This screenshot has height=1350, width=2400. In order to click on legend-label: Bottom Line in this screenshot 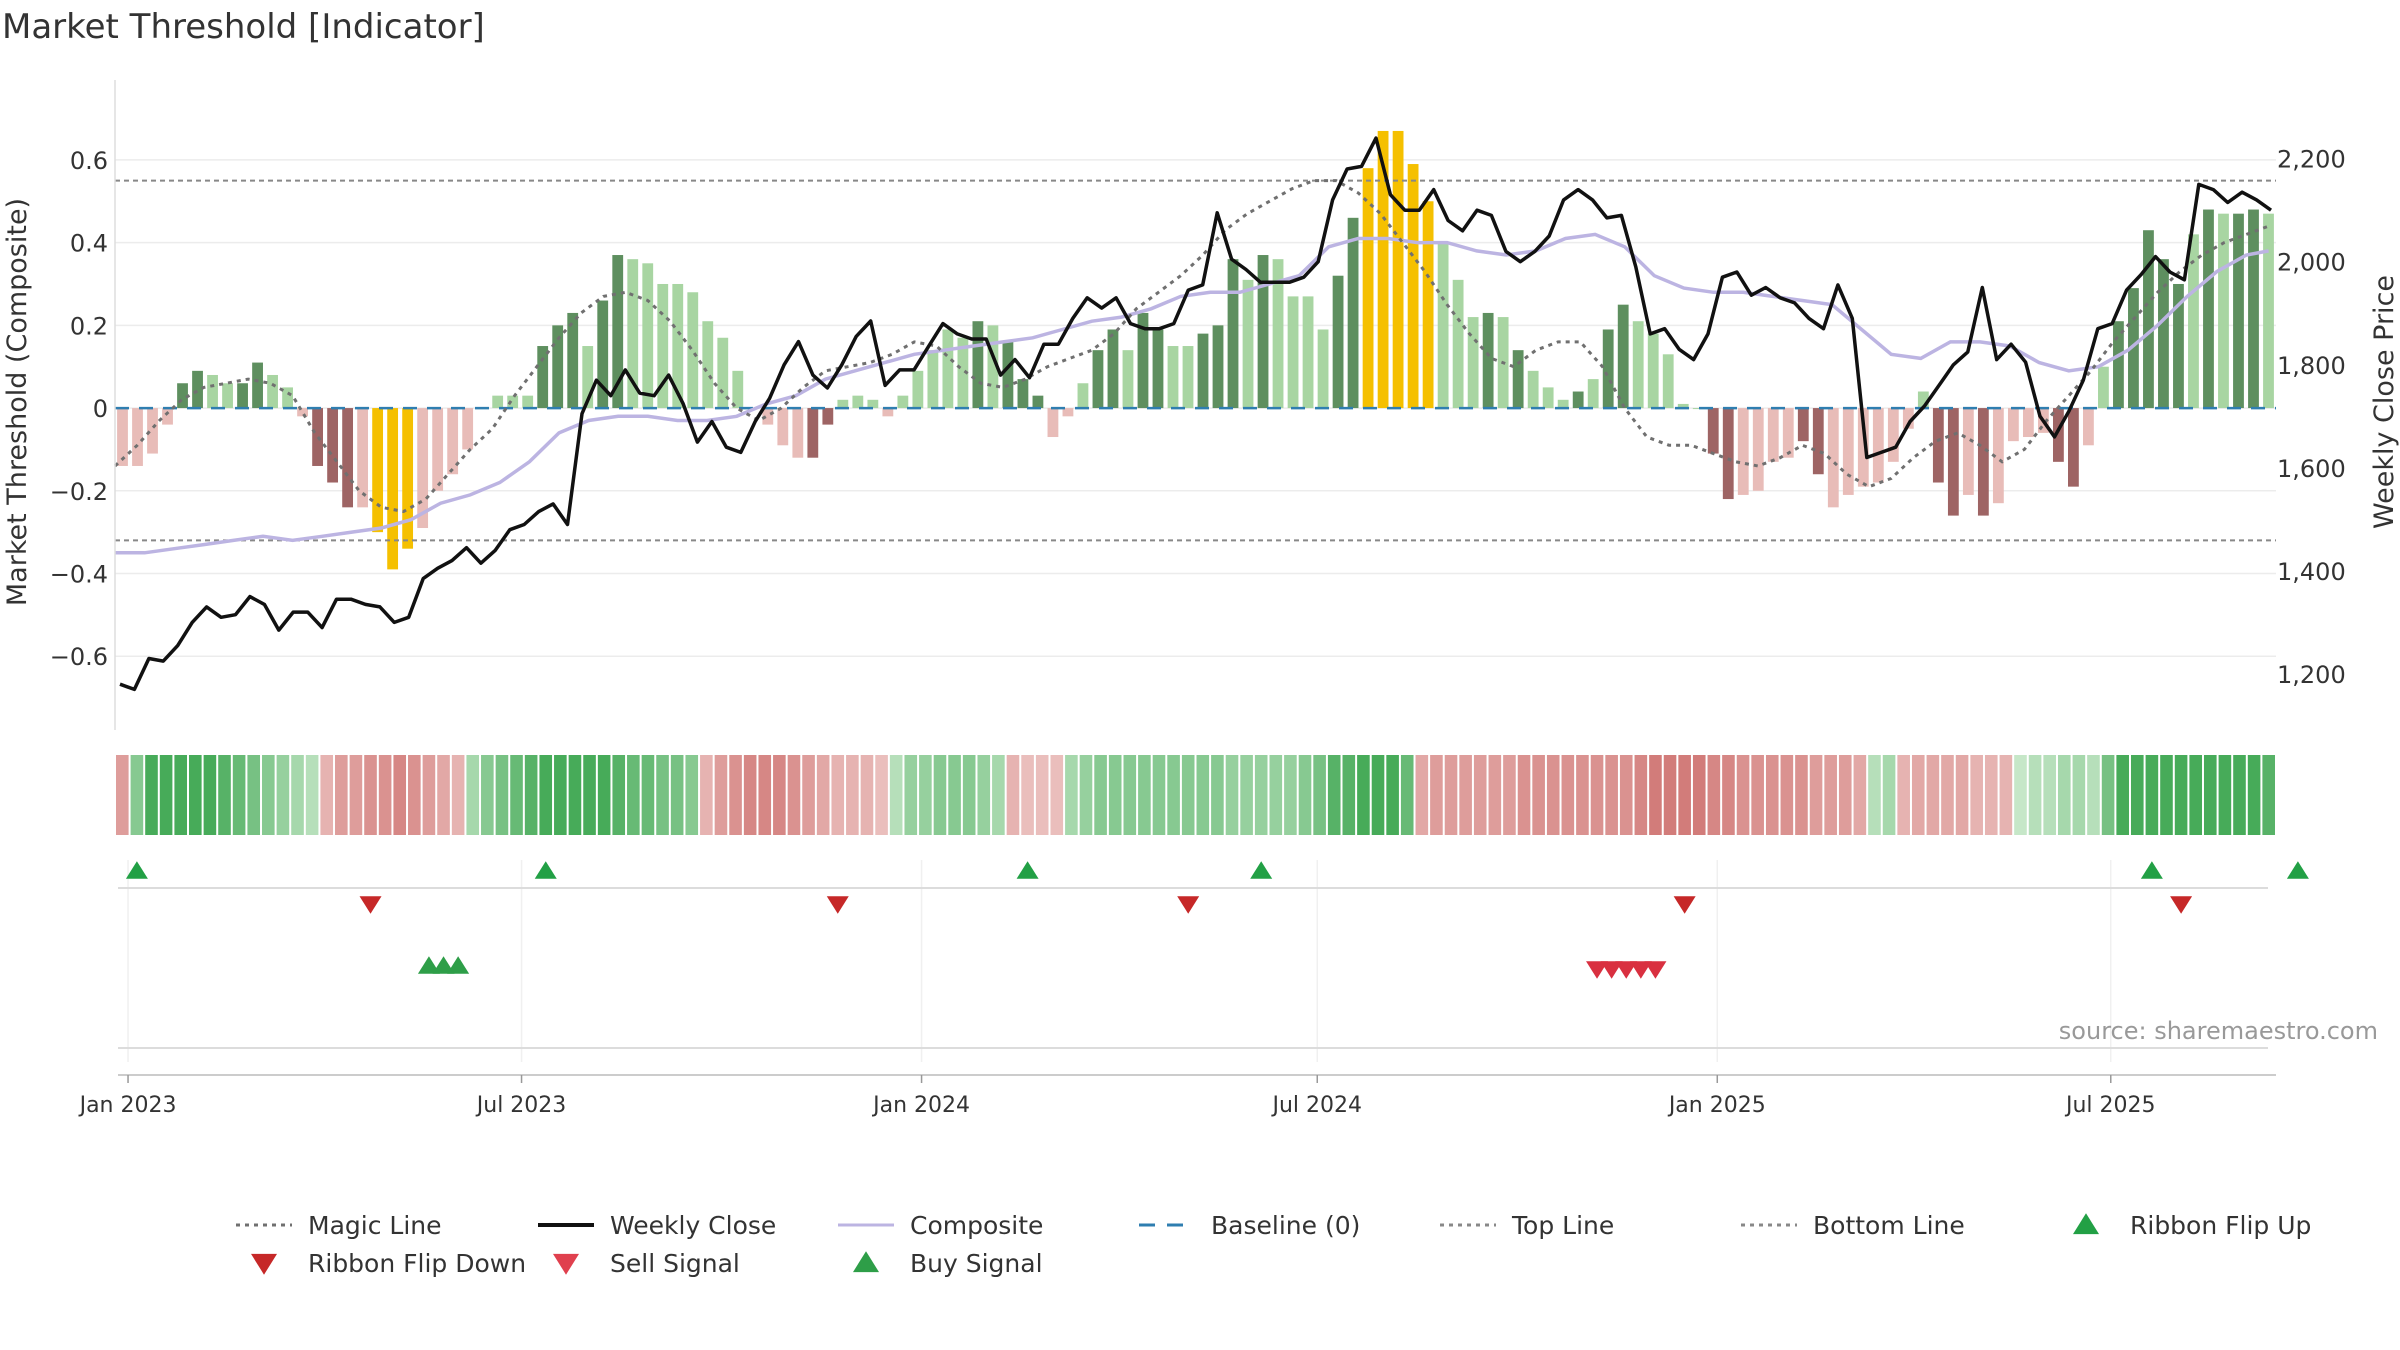, I will do `click(1889, 1225)`.